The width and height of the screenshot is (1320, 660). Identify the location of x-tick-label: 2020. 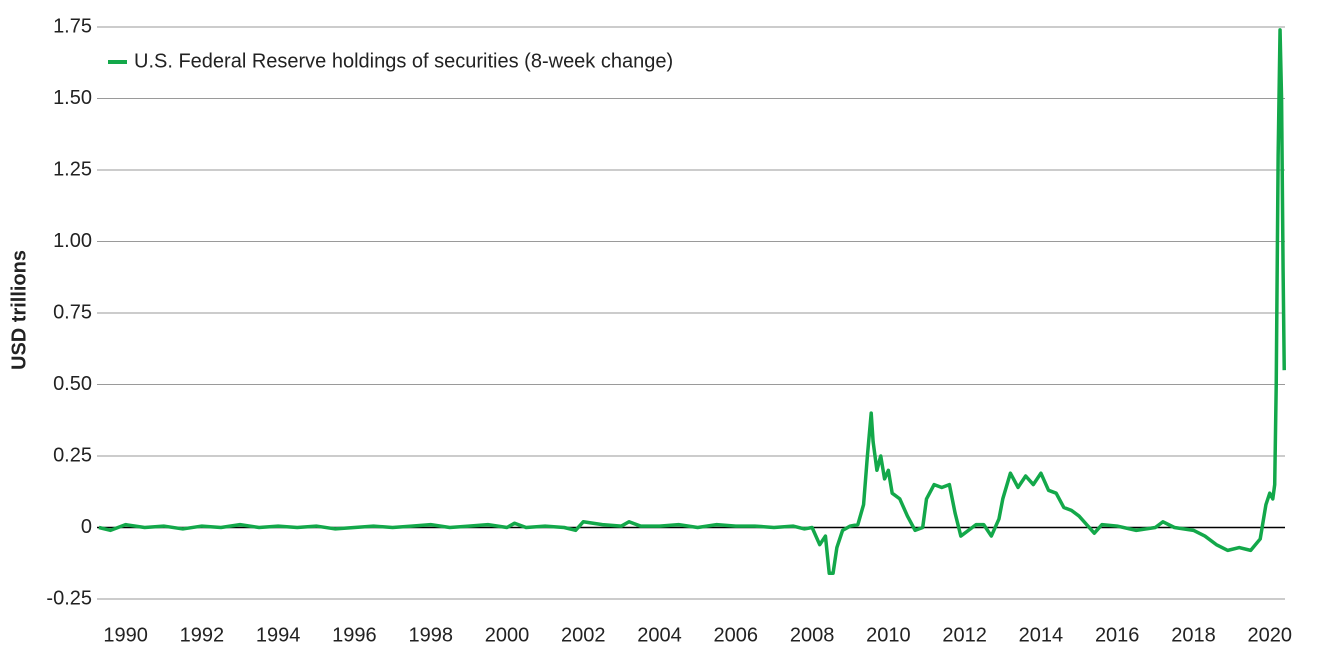
(1269, 635).